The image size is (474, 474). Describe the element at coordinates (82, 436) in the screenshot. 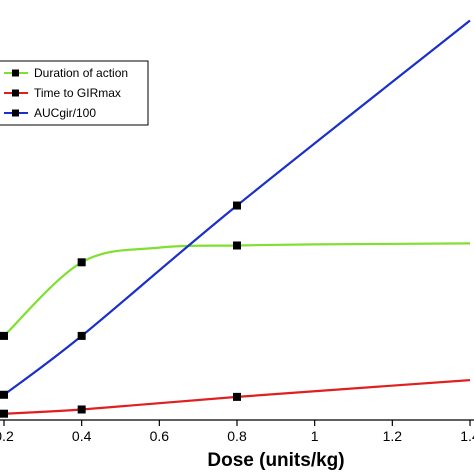

I see `x-tick-label: 0.4` at that location.